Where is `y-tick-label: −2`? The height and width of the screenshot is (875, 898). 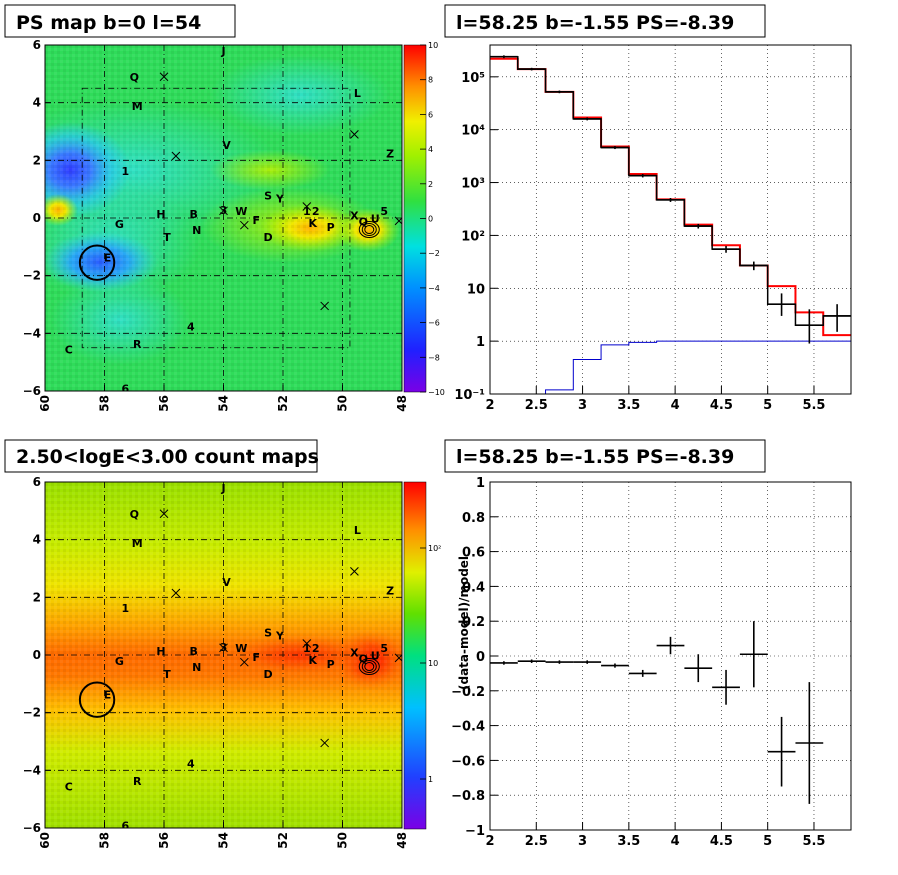 y-tick-label: −2 is located at coordinates (32, 713).